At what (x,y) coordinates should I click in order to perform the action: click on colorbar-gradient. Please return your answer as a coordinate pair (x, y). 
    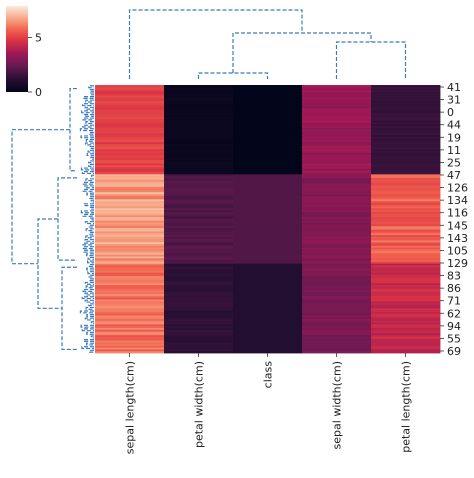
    Looking at the image, I should click on (17, 49).